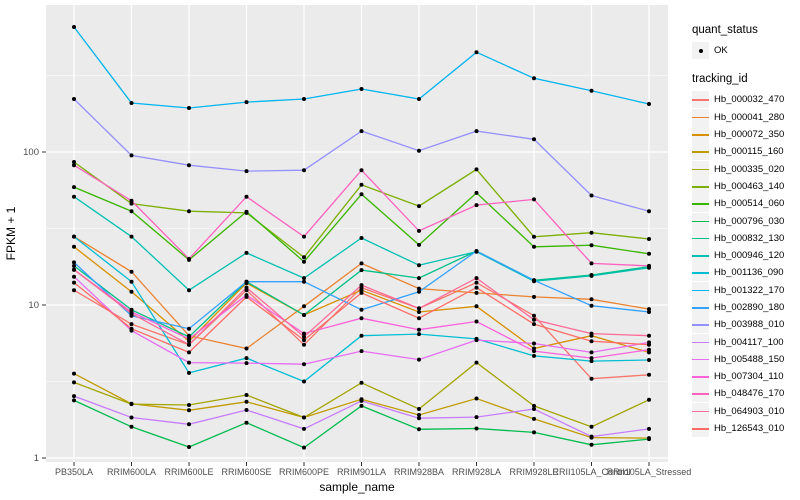 This screenshot has height=500, width=800. Describe the element at coordinates (749, 273) in the screenshot. I see `legend-item-label: Hb_001136_090` at that location.